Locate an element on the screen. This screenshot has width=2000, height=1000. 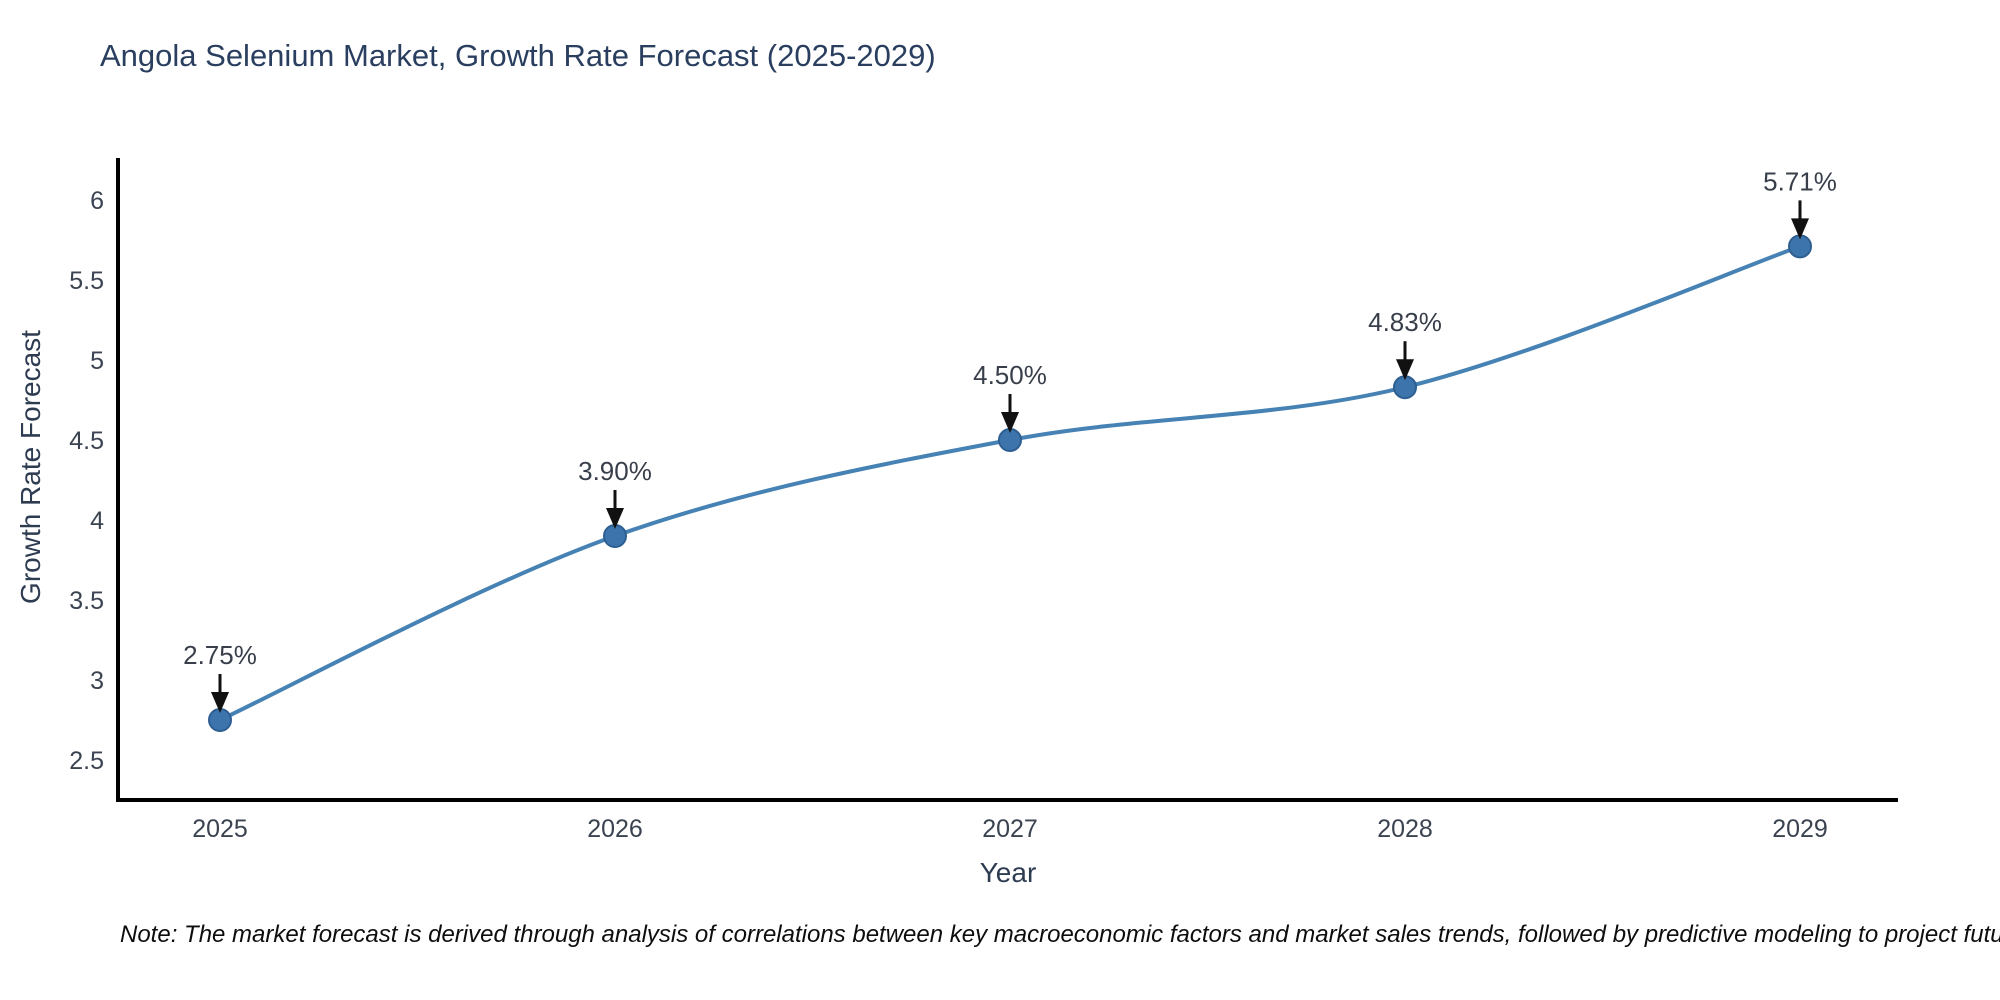
point-annotation: 2.75% is located at coordinates (220, 655).